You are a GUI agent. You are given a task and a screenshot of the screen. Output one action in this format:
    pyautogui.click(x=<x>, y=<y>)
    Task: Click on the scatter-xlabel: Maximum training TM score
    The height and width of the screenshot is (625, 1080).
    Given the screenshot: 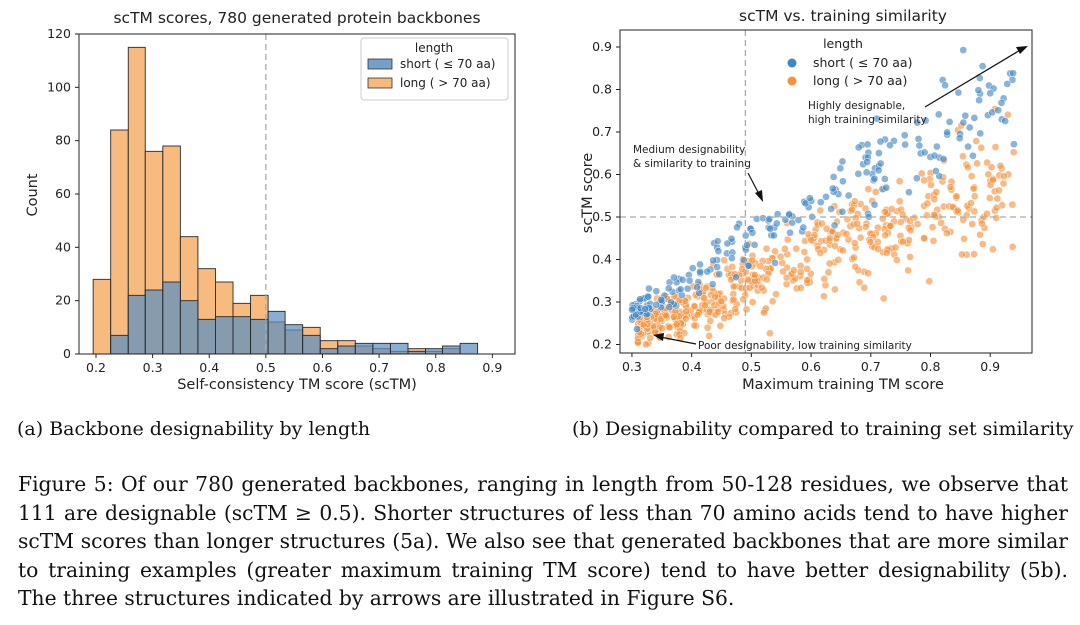 What is the action you would take?
    pyautogui.click(x=843, y=385)
    